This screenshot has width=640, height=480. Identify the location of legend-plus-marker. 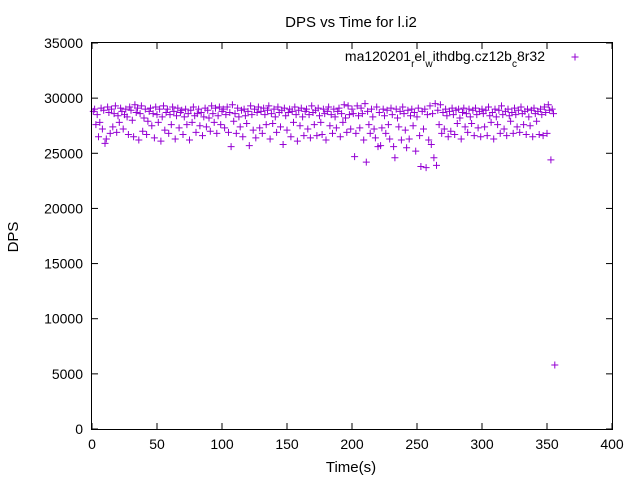
(575, 57).